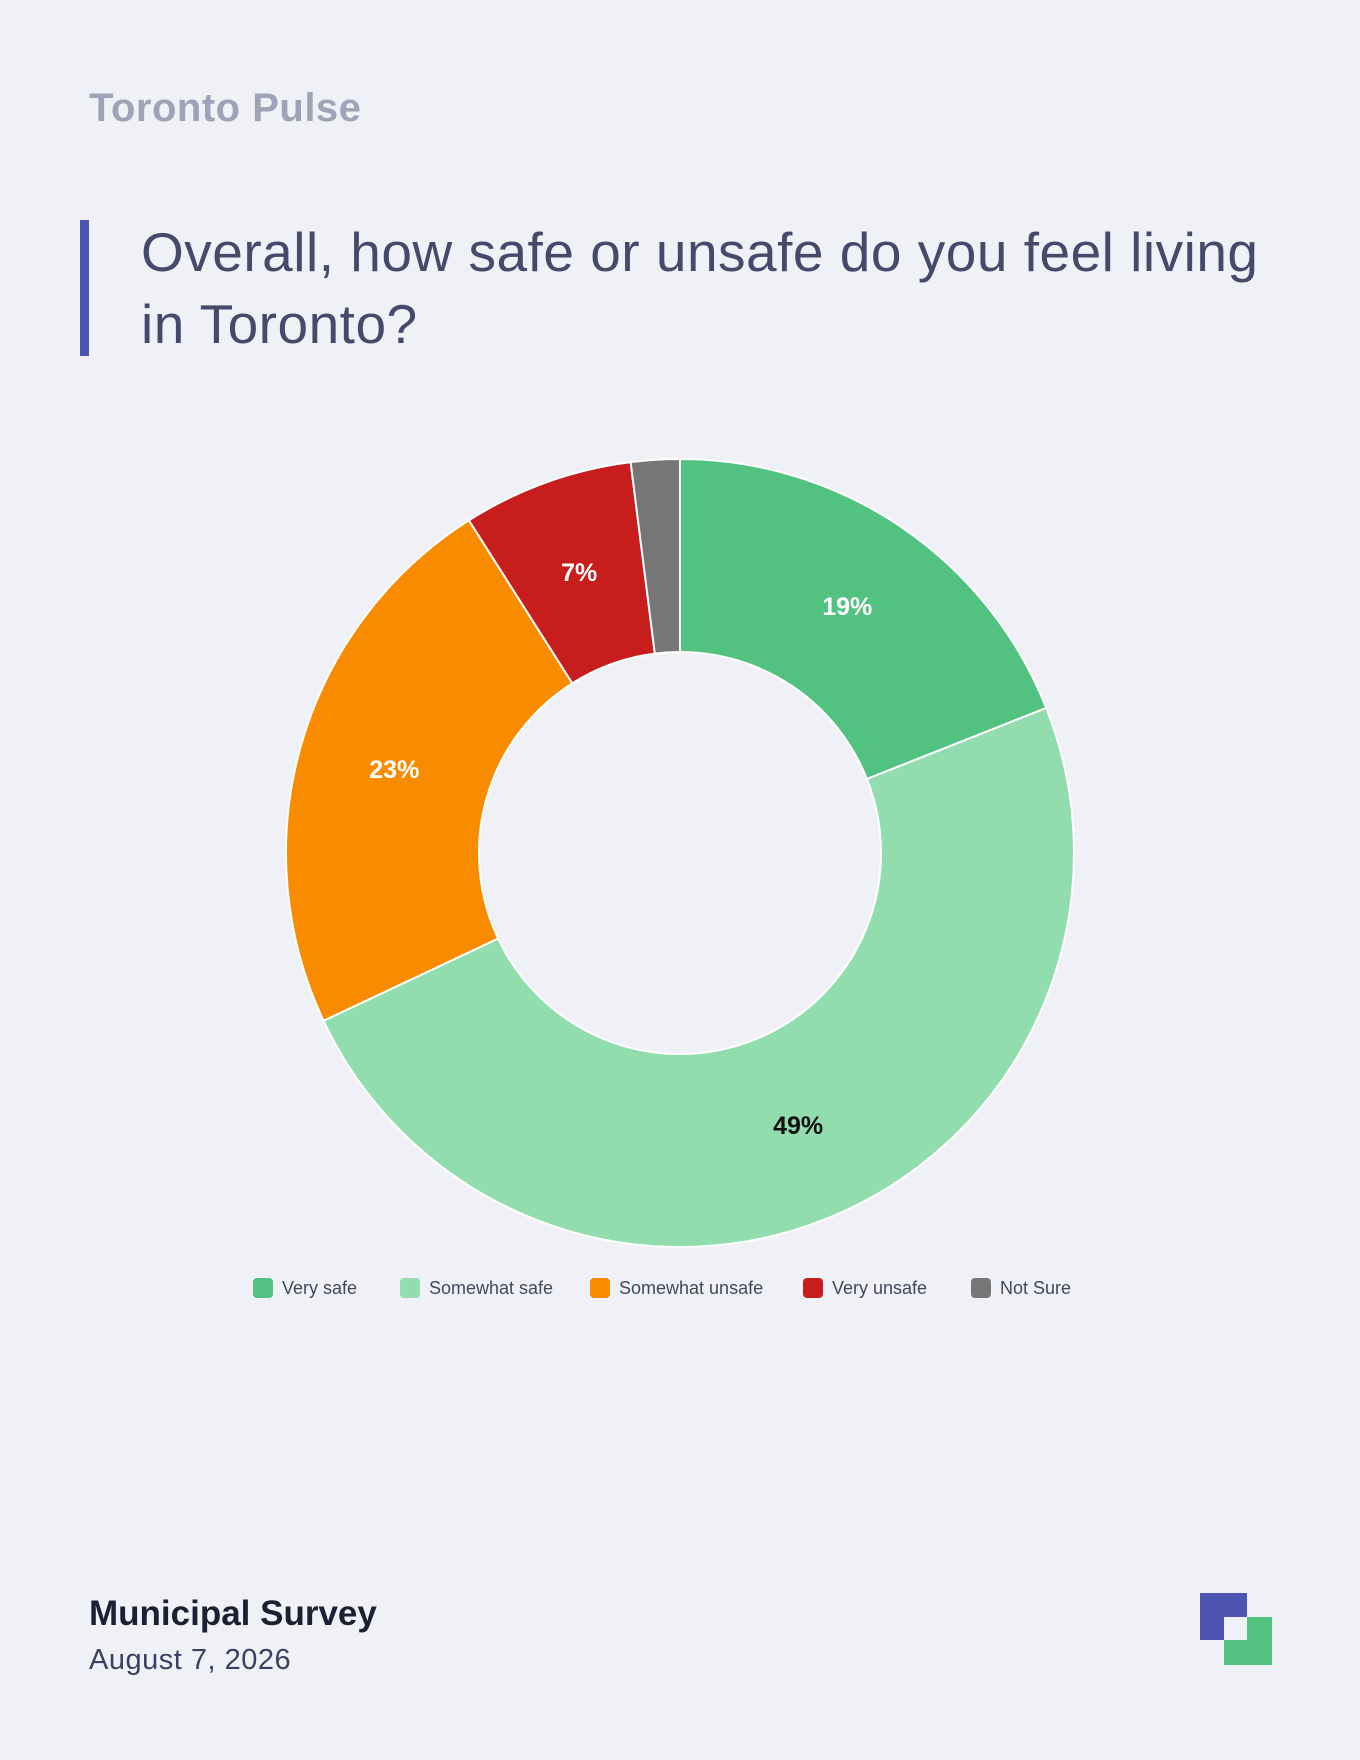  I want to click on slice-very-safe, so click(863, 619).